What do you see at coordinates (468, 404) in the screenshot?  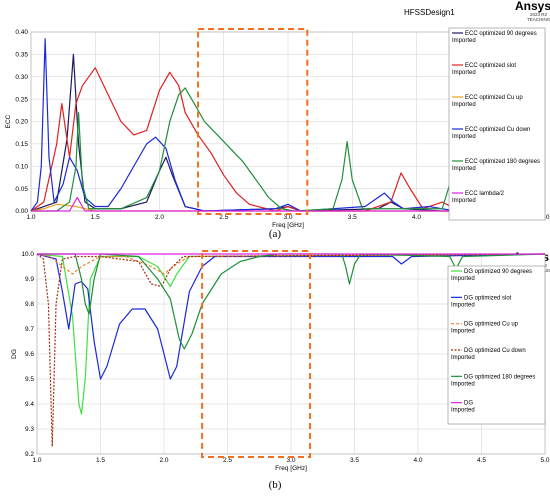 I see `legend-entry: DG` at bounding box center [468, 404].